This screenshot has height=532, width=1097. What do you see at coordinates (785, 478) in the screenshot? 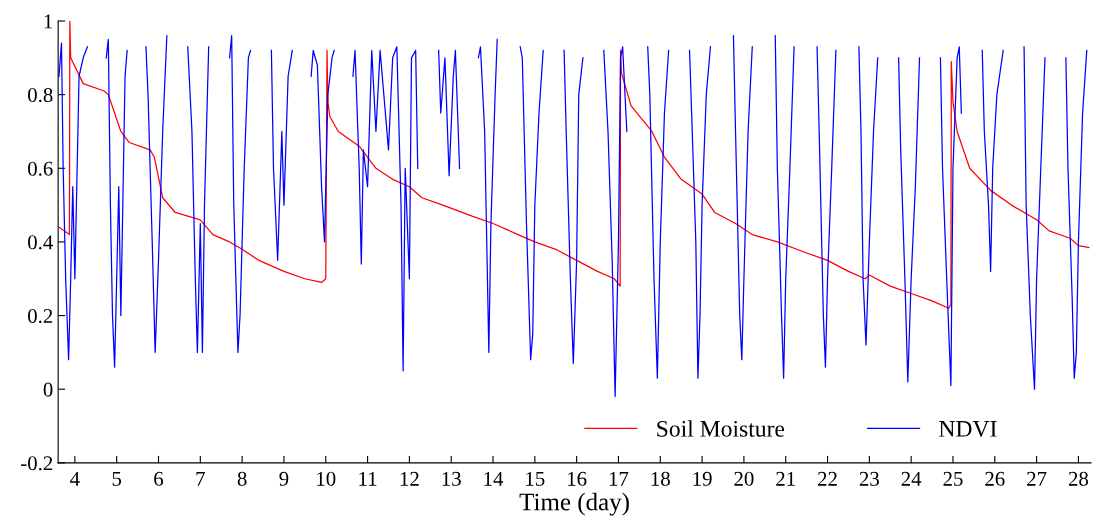
I see `x-tick-label: 21` at bounding box center [785, 478].